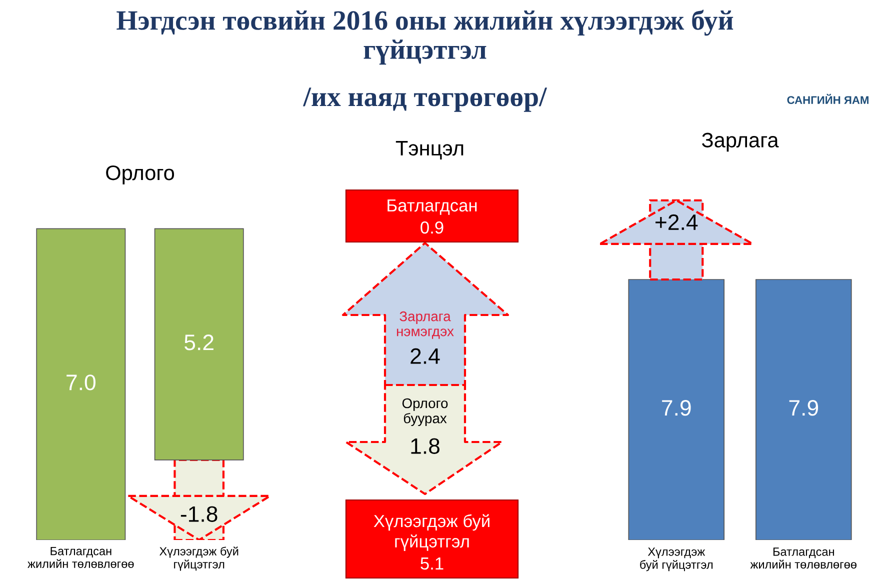 The width and height of the screenshot is (883, 588). I want to click on data-label: 0.9, so click(432, 227).